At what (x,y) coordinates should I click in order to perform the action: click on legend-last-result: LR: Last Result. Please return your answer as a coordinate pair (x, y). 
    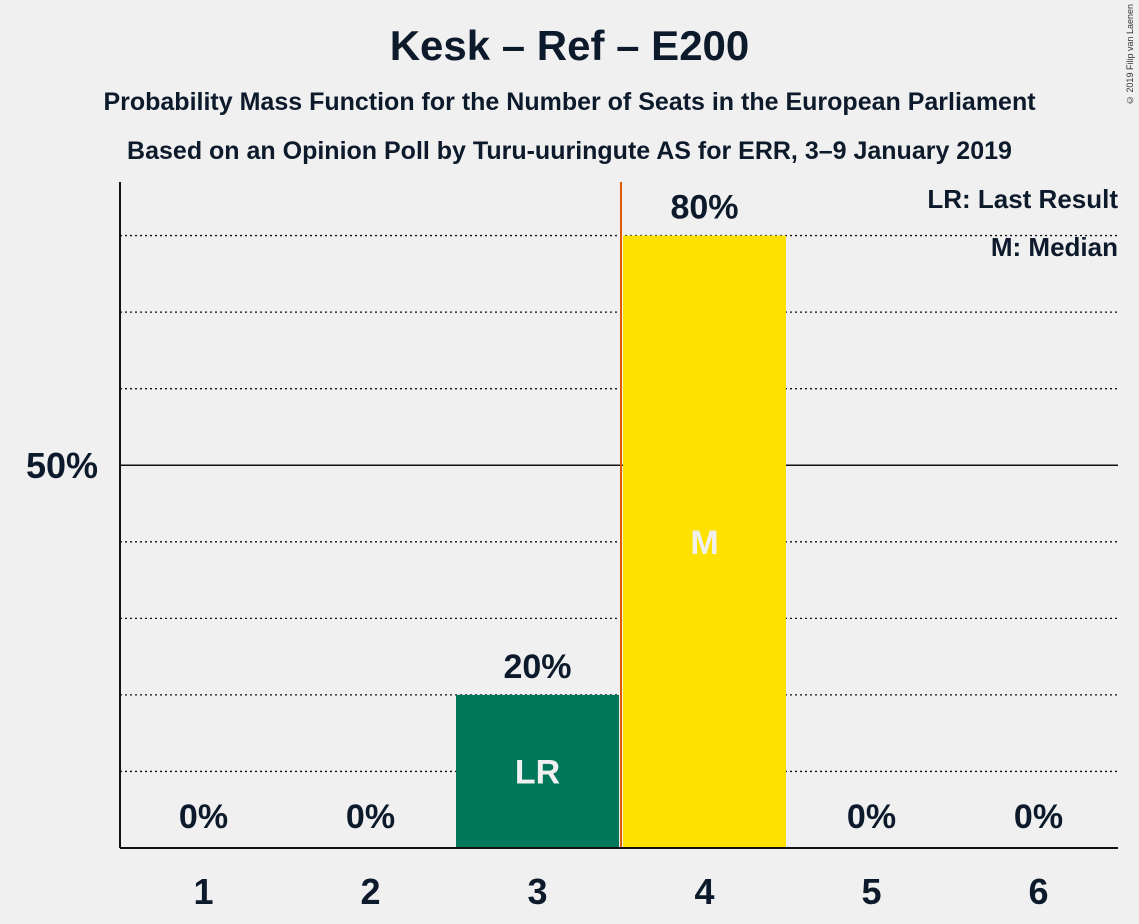
    Looking at the image, I should click on (1022, 199).